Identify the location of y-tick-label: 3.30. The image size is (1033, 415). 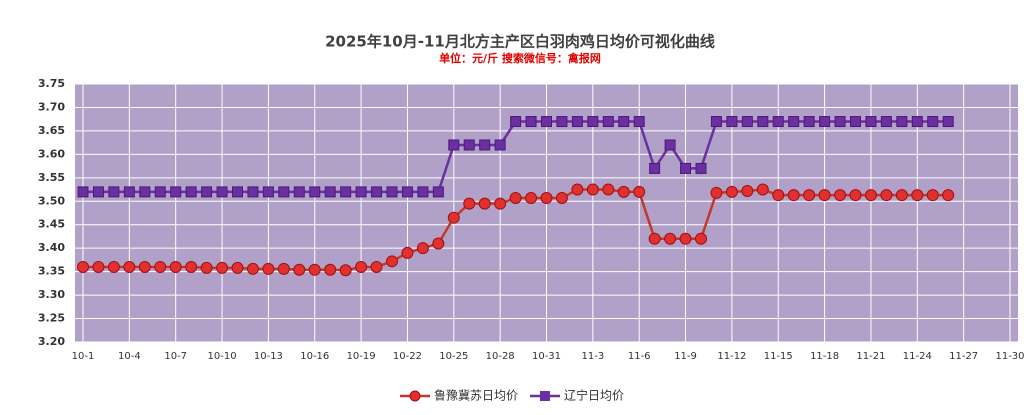
(51, 294).